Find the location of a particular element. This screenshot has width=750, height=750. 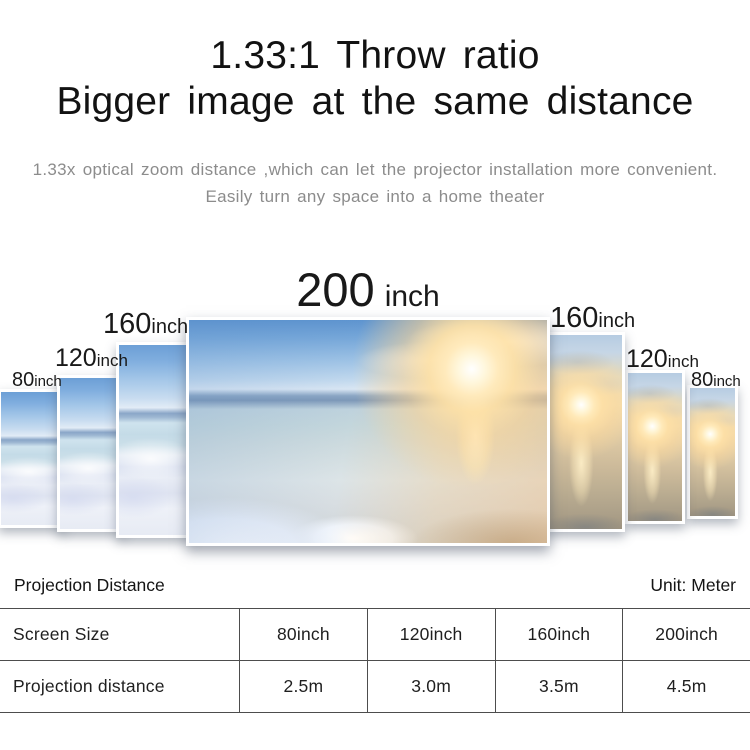

screen-card-120-right is located at coordinates (655, 447).